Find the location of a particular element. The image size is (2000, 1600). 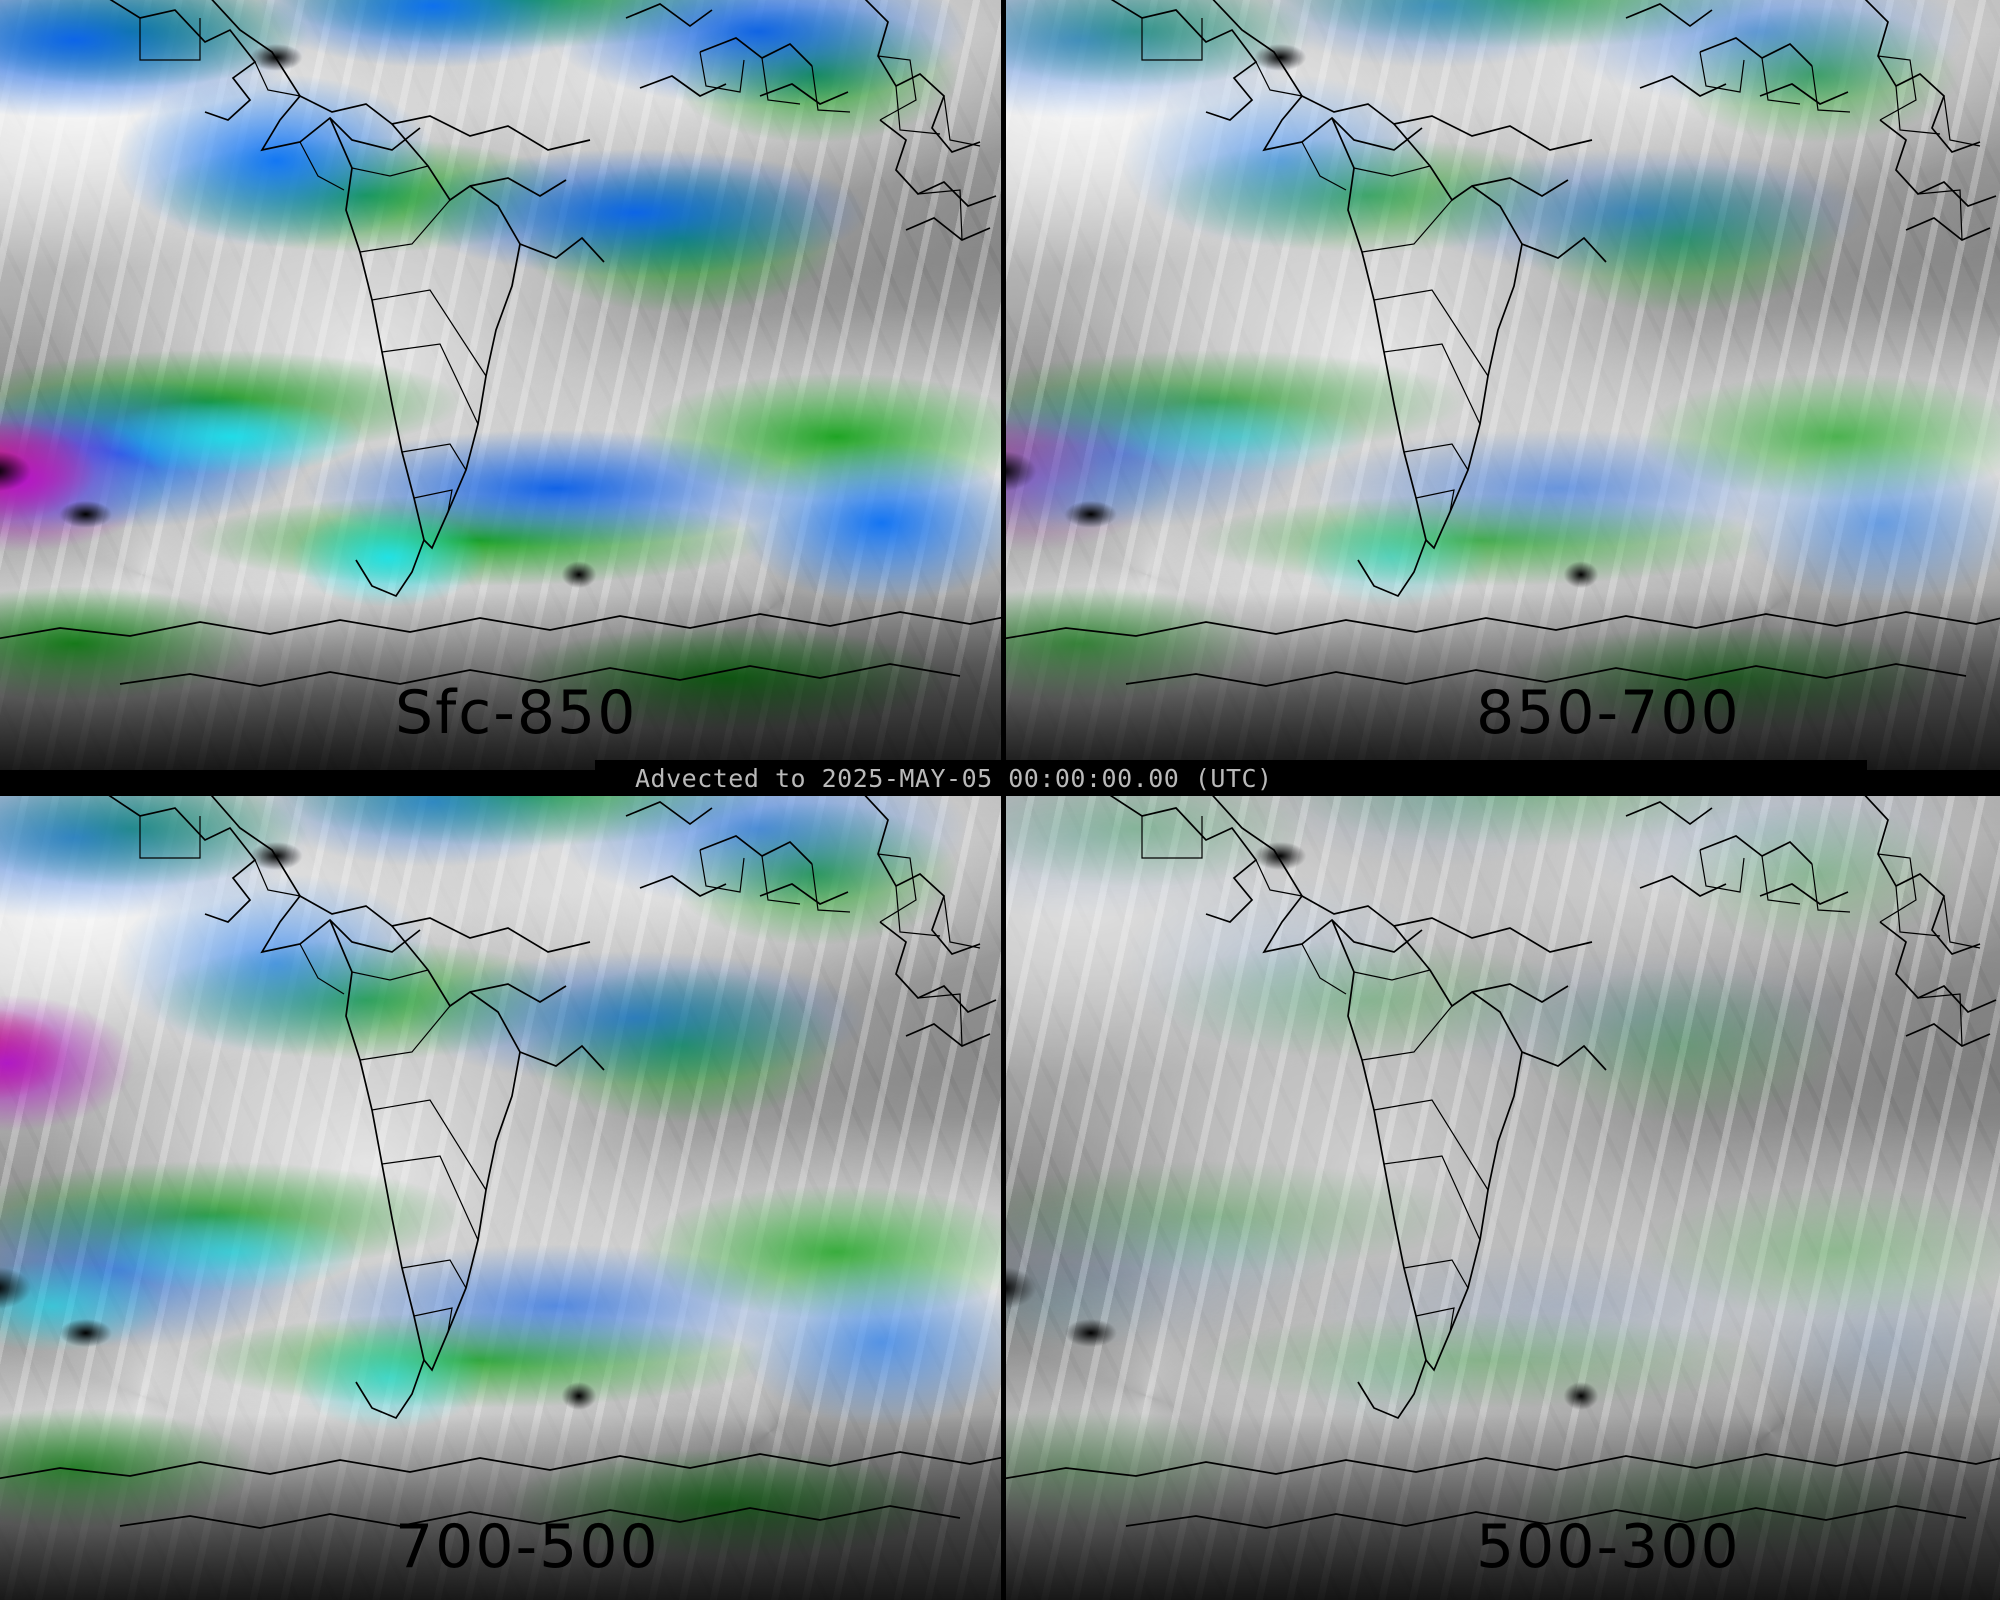

panel-label-850-700: 850-700 is located at coordinates (1608, 713).